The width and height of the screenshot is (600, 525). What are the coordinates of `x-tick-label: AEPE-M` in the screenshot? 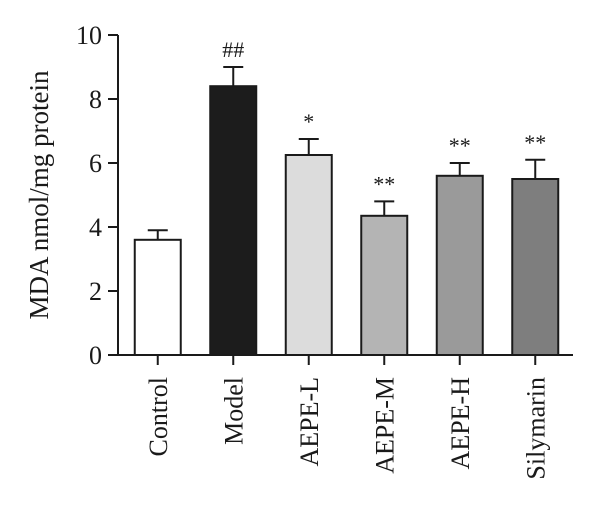 It's located at (384, 425).